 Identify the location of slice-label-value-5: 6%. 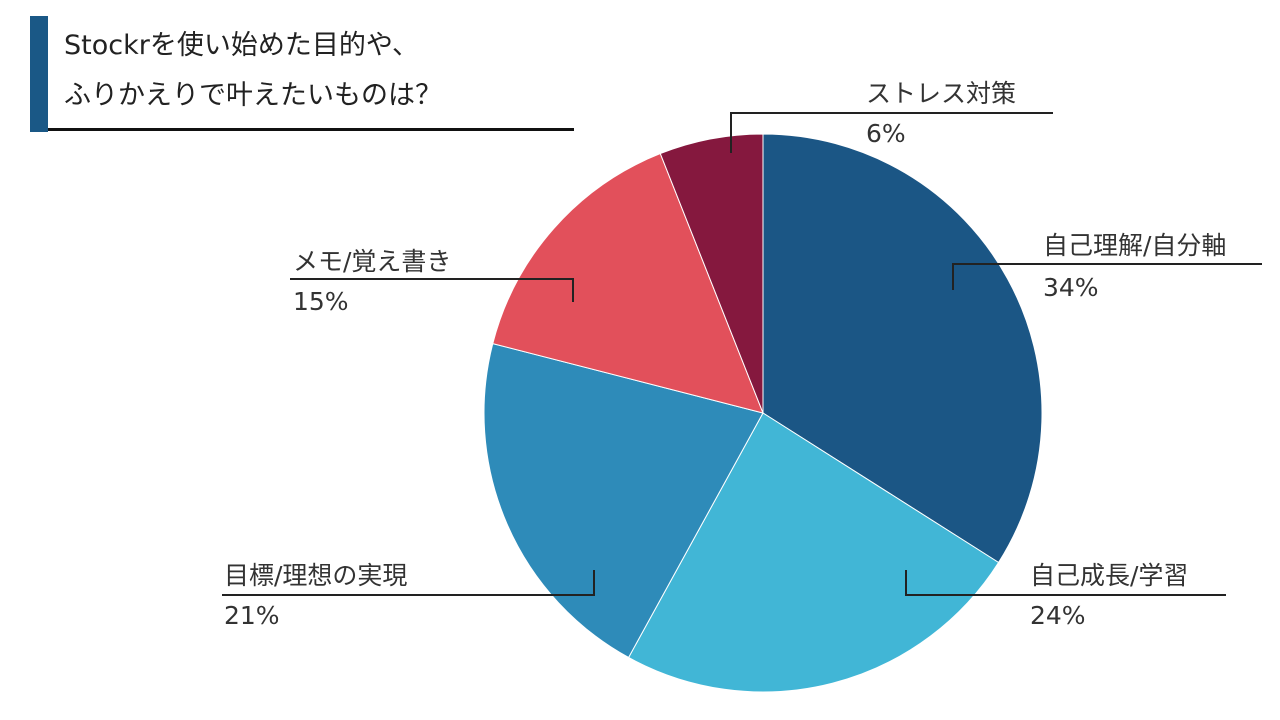
(886, 133).